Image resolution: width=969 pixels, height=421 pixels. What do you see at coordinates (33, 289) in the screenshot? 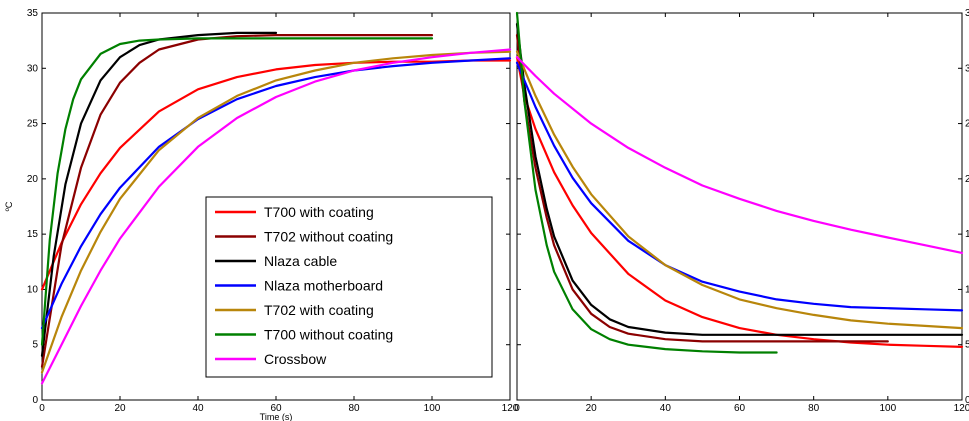
I see `left-y-tick-label: 10` at bounding box center [33, 289].